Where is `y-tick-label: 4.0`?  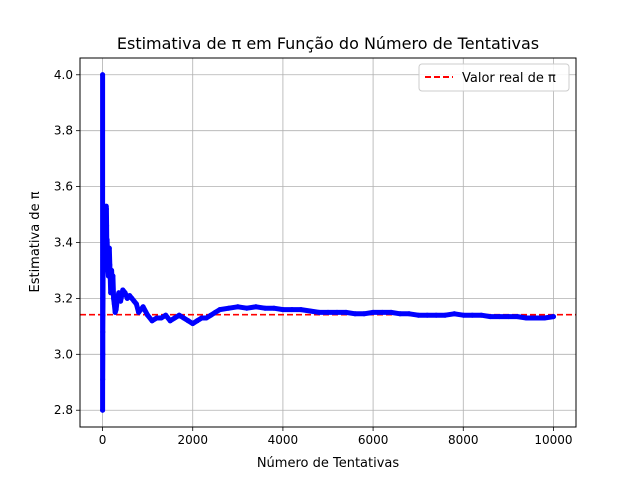 y-tick-label: 4.0 is located at coordinates (63, 75).